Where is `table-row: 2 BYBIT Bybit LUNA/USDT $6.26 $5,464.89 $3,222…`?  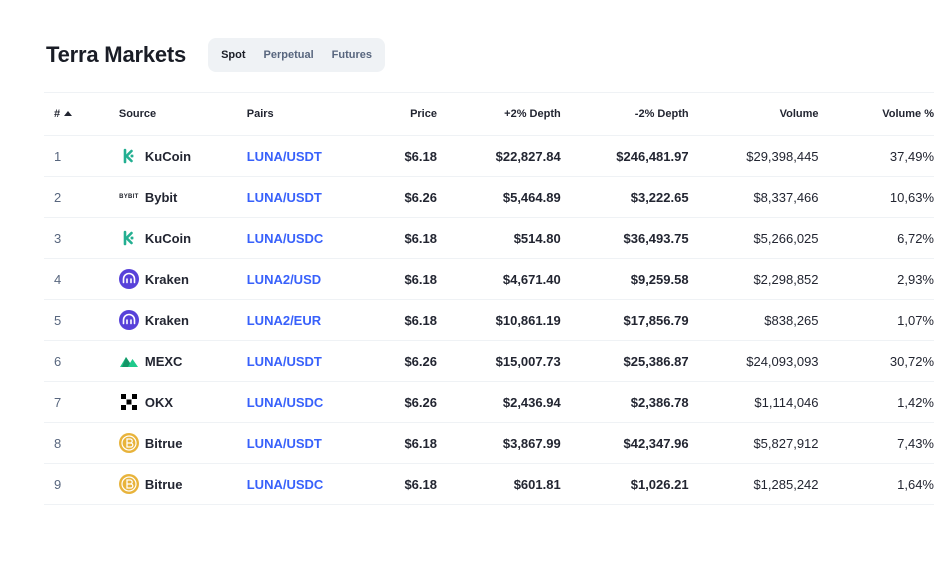
table-row: 2 BYBIT Bybit LUNA/USDT $6.26 $5,464.89 $3,222… is located at coordinates (489, 197).